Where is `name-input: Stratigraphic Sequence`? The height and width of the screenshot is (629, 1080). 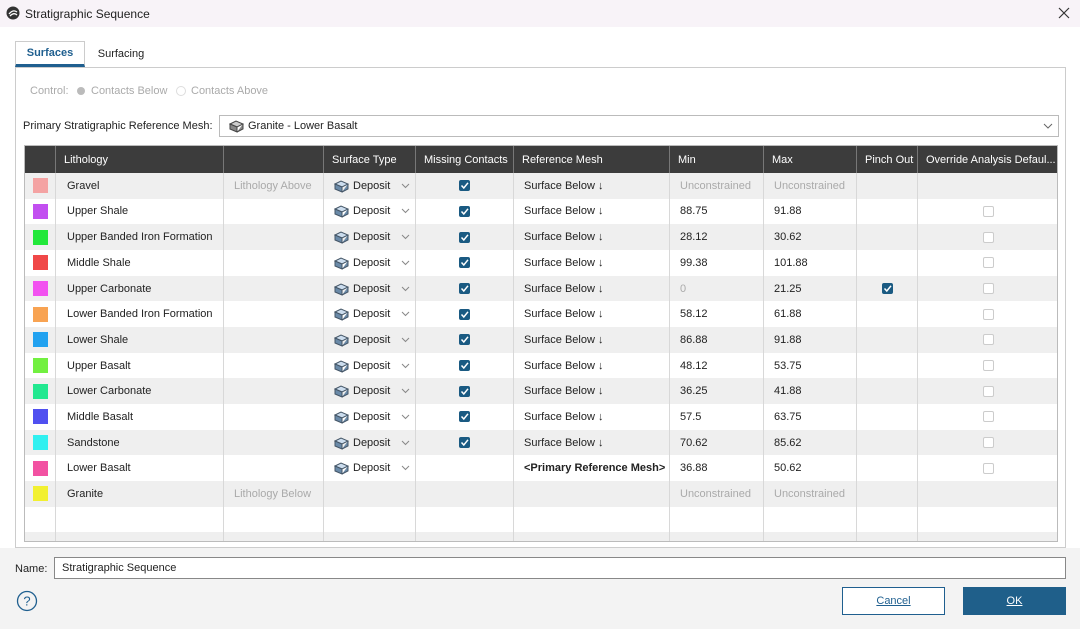
name-input: Stratigraphic Sequence is located at coordinates (560, 568).